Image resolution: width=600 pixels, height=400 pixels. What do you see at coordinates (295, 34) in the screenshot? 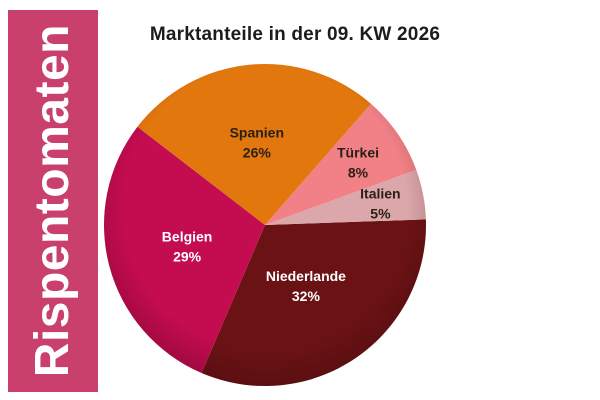
I see `chart-title: Marktanteile in der 09. KW 2026` at bounding box center [295, 34].